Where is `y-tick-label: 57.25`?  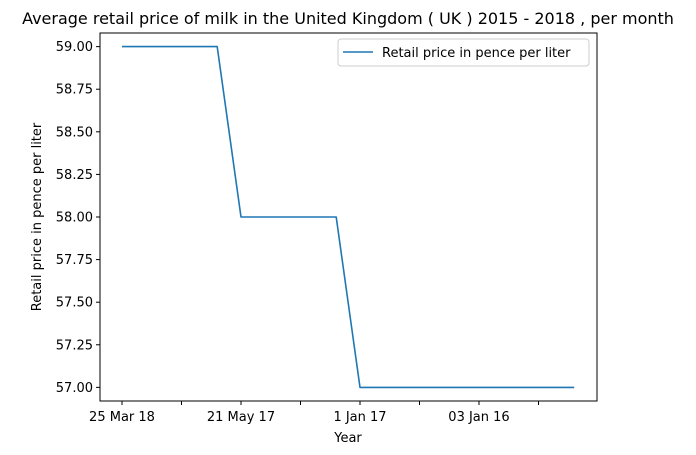 y-tick-label: 57.25 is located at coordinates (74, 345).